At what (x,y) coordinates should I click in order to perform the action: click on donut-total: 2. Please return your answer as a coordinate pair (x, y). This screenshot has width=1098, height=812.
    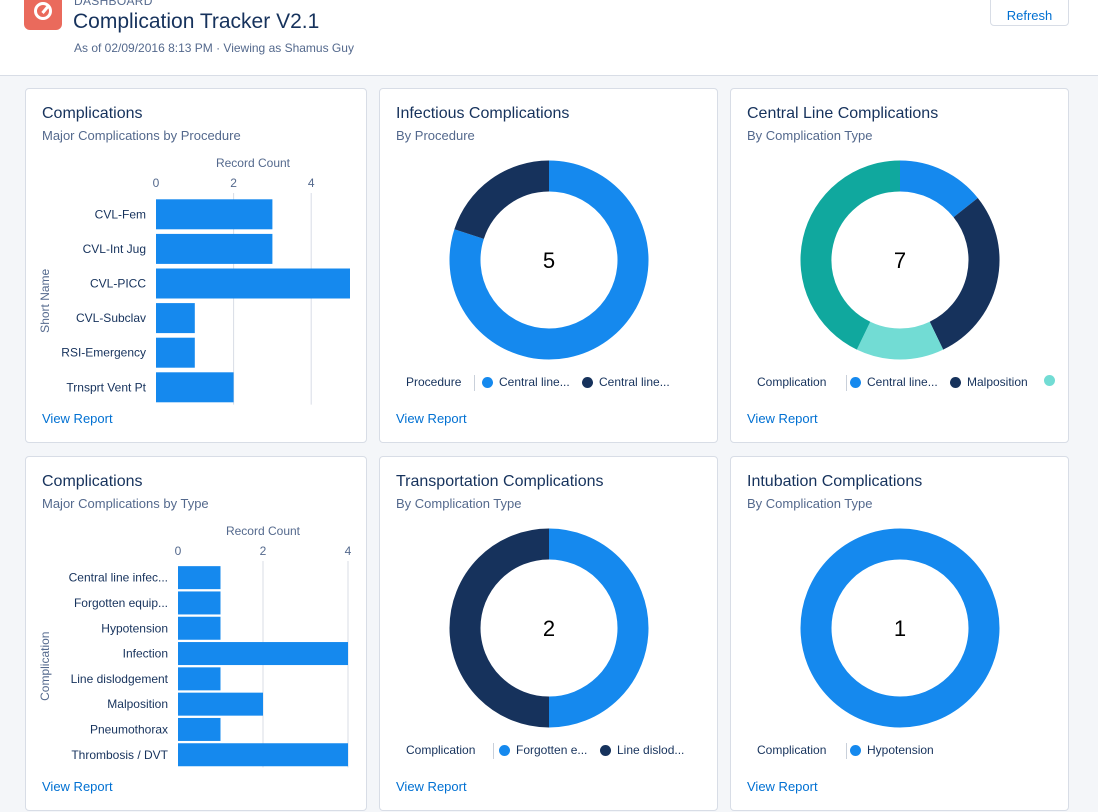
    Looking at the image, I should click on (549, 628).